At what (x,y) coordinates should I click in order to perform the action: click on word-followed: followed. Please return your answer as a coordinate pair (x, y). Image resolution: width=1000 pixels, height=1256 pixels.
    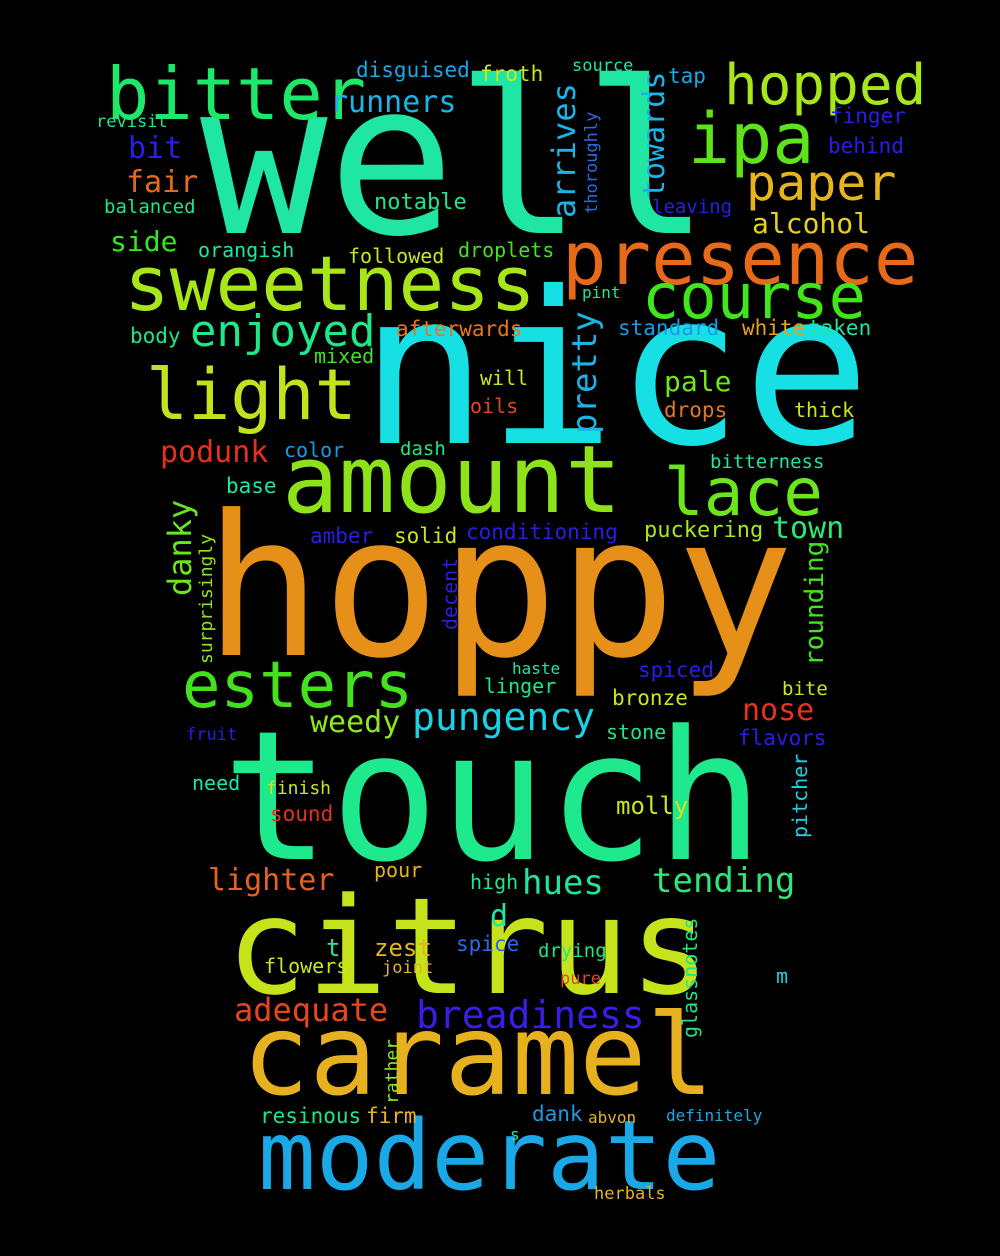
    Looking at the image, I should click on (396, 256).